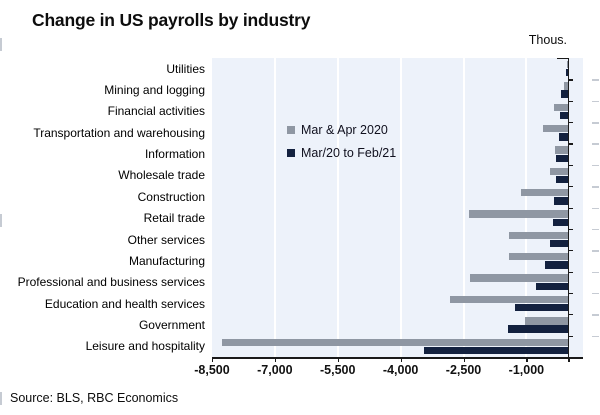  I want to click on x-tick-label: -2,500, so click(463, 370).